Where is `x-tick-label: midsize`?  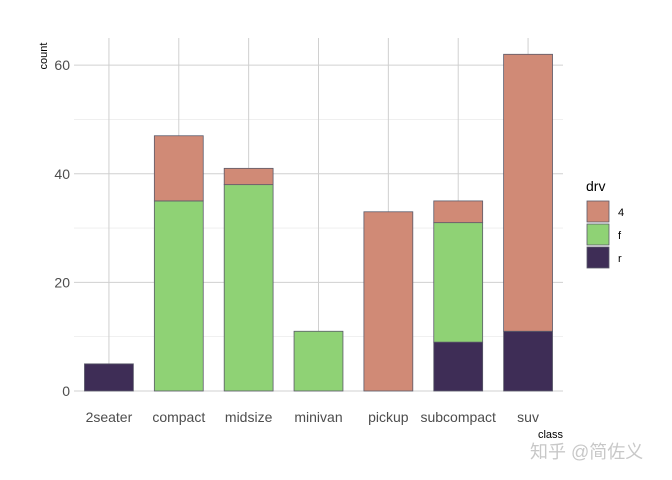
x-tick-label: midsize is located at coordinates (249, 417).